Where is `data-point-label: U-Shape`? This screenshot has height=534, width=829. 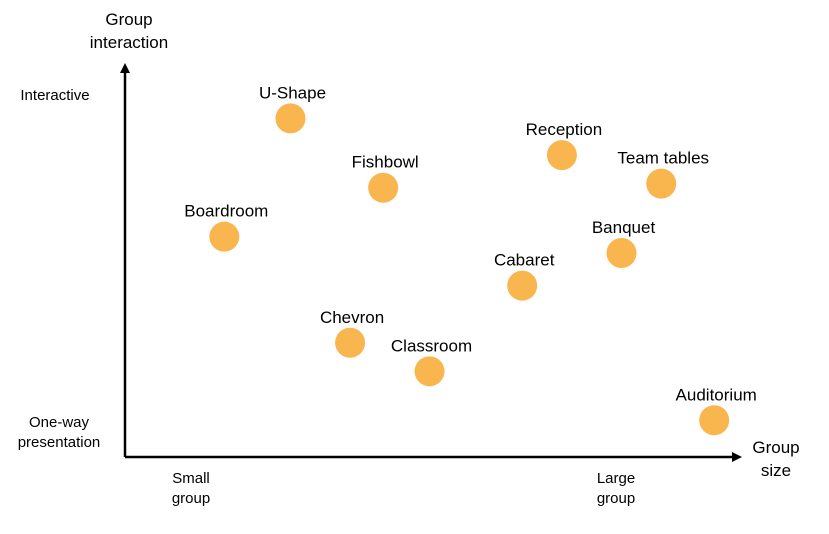 data-point-label: U-Shape is located at coordinates (292, 92).